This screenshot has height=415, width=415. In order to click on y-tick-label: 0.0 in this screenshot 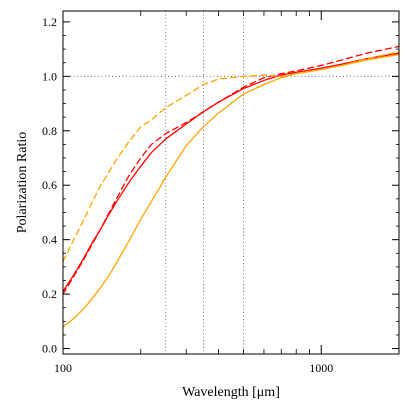, I will do `click(49, 349)`.